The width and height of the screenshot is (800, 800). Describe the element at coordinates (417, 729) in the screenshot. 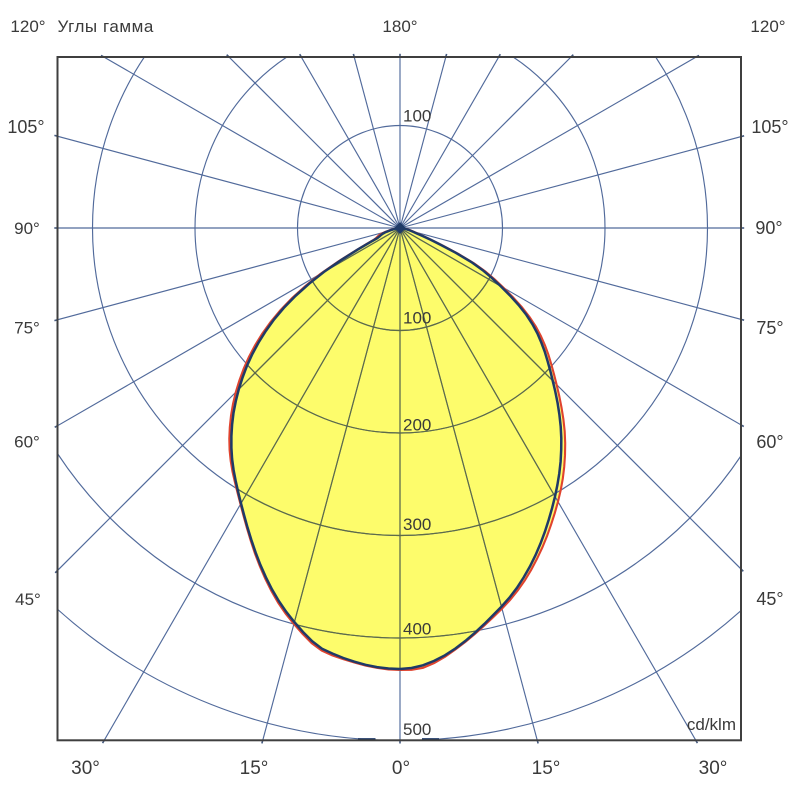

I see `svg-text: 500` at that location.